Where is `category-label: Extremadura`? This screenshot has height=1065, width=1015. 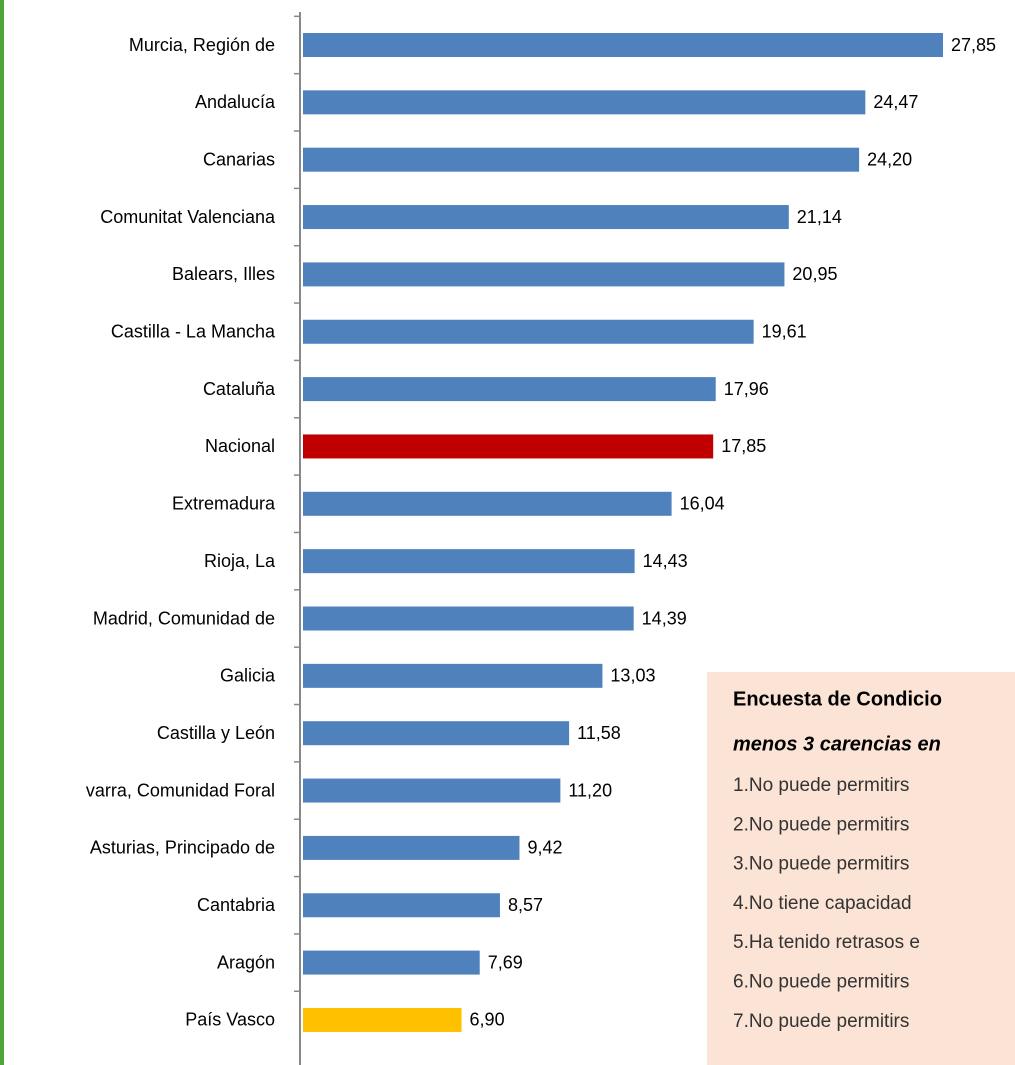
category-label: Extremadura is located at coordinates (224, 504).